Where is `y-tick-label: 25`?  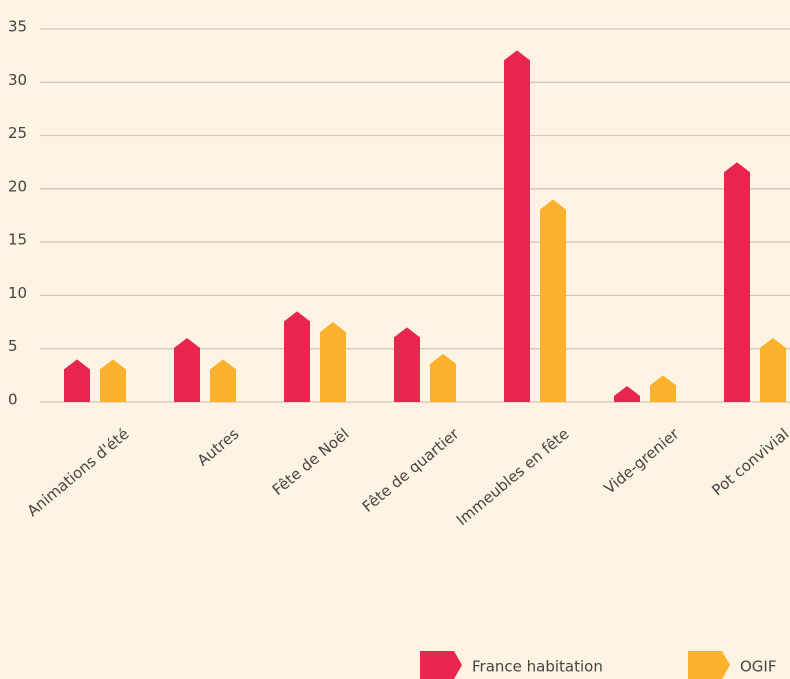
y-tick-label: 25 is located at coordinates (17, 133).